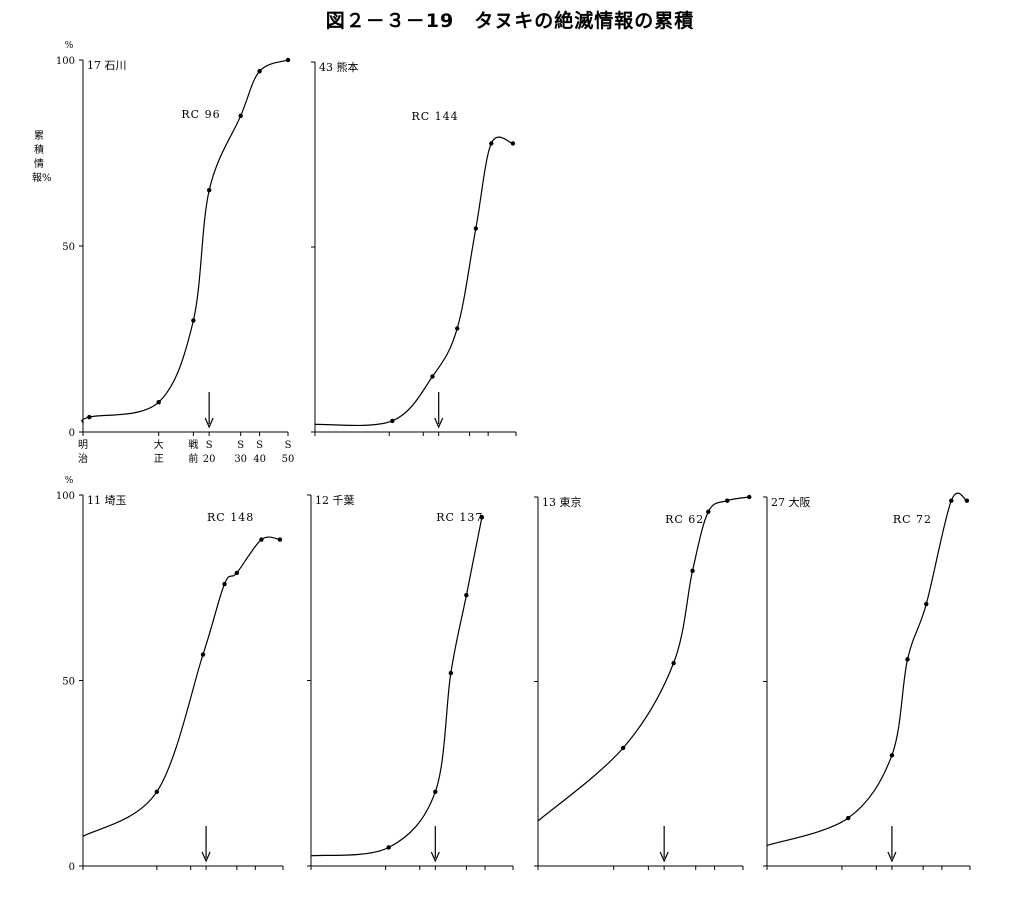 The height and width of the screenshot is (900, 1020). Describe the element at coordinates (83, 458) in the screenshot. I see `x-tick-label: 治` at that location.